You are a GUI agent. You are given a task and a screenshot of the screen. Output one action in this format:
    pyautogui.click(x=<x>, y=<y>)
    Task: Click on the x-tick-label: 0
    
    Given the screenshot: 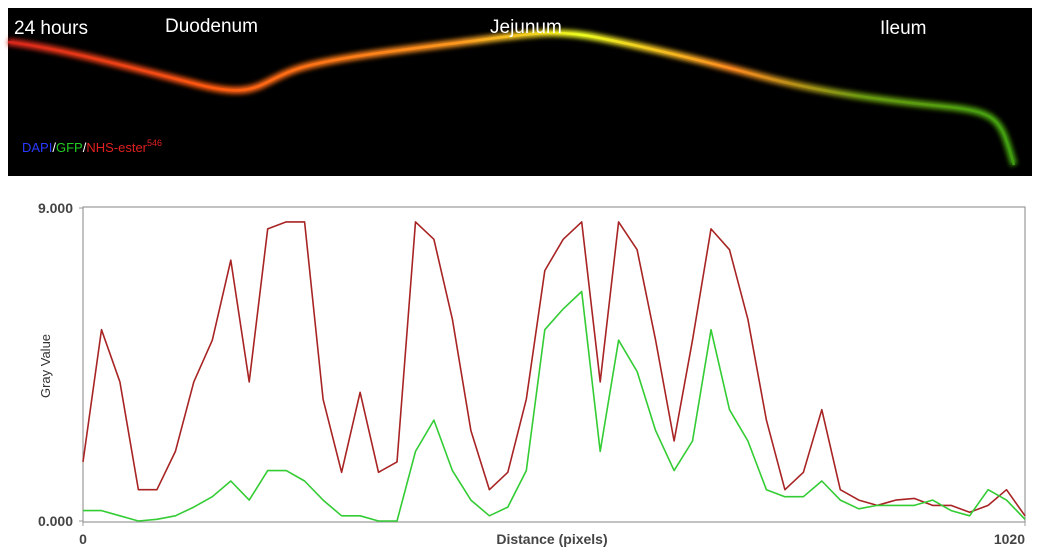 What is the action you would take?
    pyautogui.click(x=83, y=539)
    